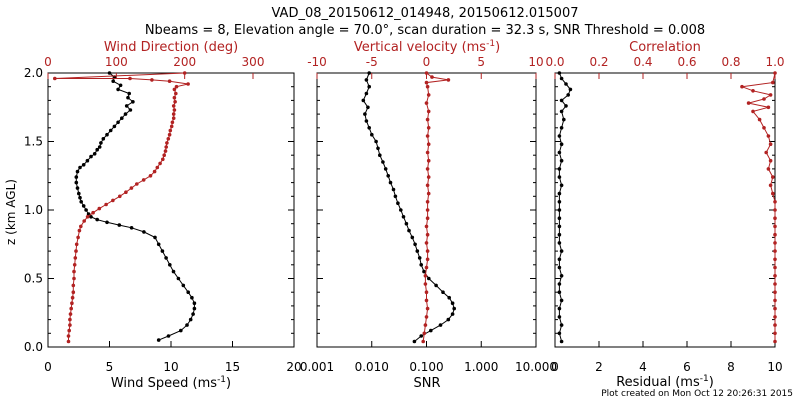 The height and width of the screenshot is (400, 800). Describe the element at coordinates (774, 62) in the screenshot. I see `top-tick-label: 1.0` at that location.